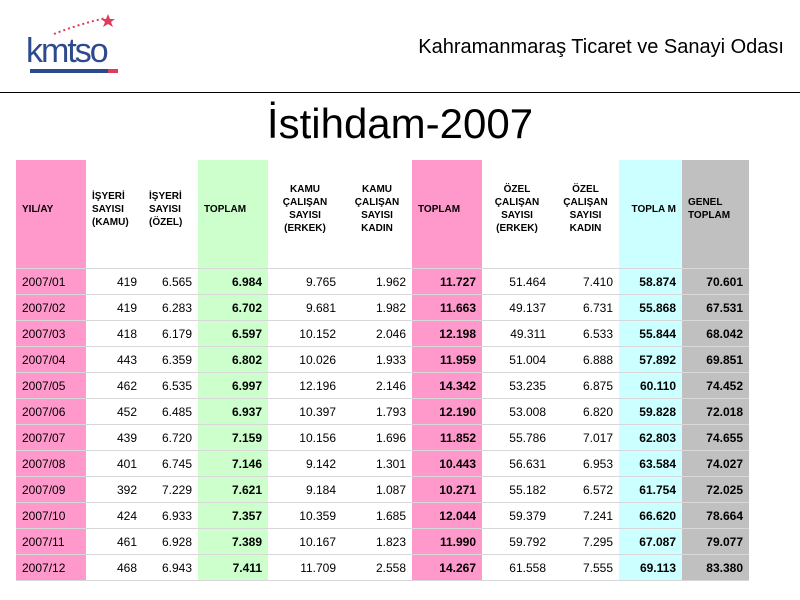 The height and width of the screenshot is (600, 800). Describe the element at coordinates (114, 489) in the screenshot. I see `value-cell: 392` at that location.